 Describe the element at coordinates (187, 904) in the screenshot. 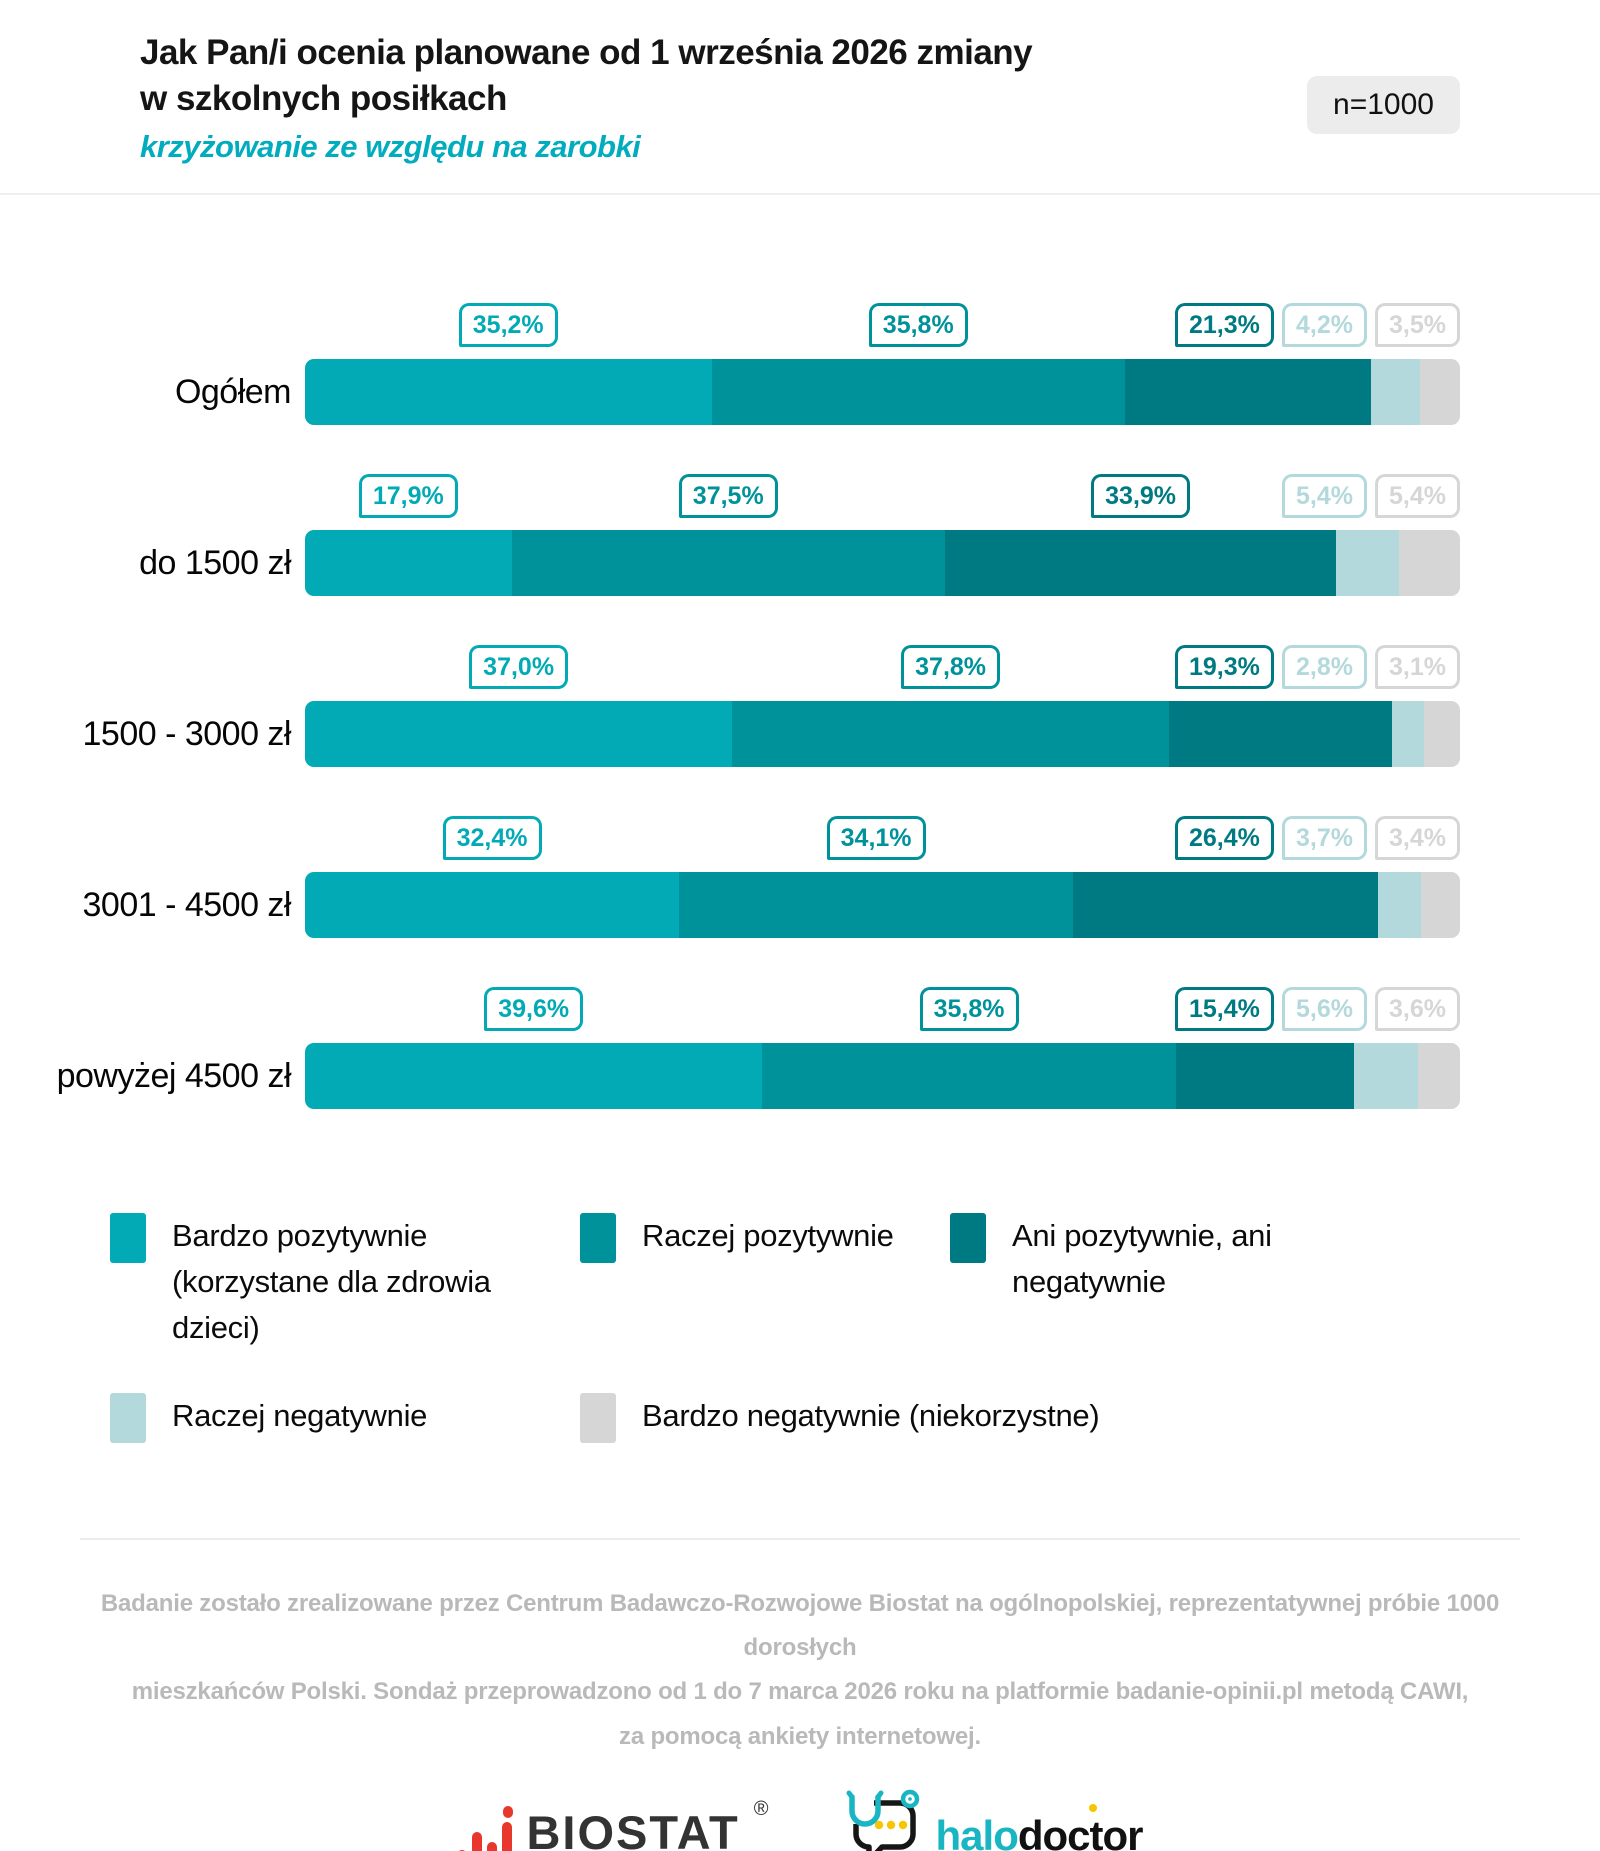

I see `category-label: 3001 - 4500 zł` at that location.